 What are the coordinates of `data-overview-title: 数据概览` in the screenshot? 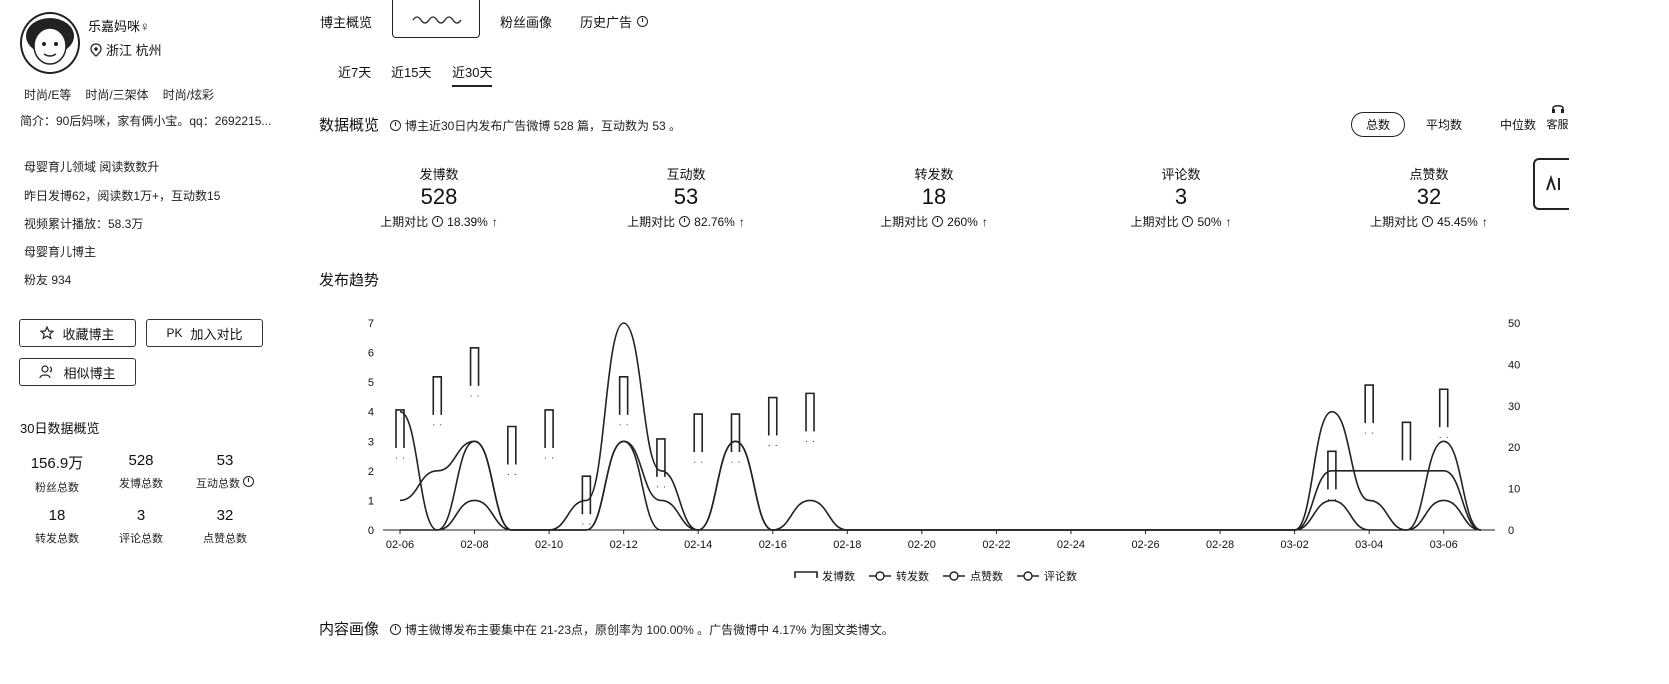 It's located at (349, 125).